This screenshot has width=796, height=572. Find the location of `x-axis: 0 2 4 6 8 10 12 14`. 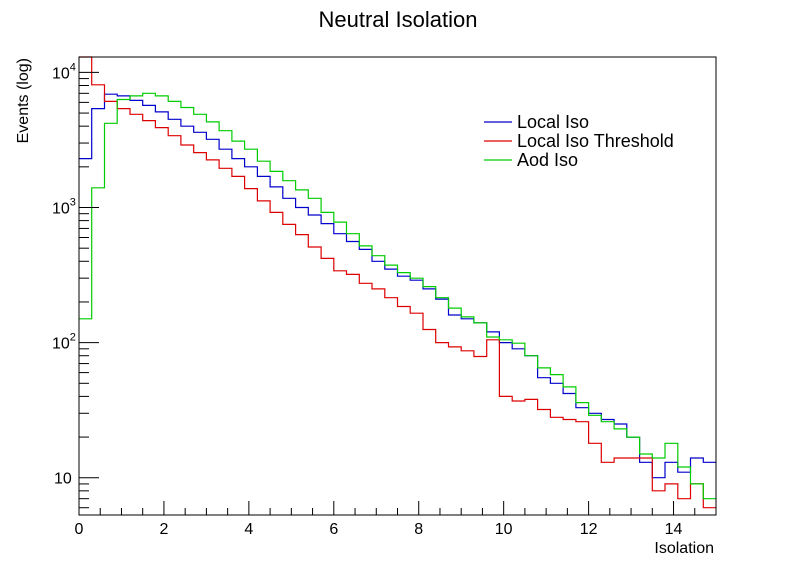

x-axis: 0 2 4 6 8 10 12 14 is located at coordinates (396, 519).